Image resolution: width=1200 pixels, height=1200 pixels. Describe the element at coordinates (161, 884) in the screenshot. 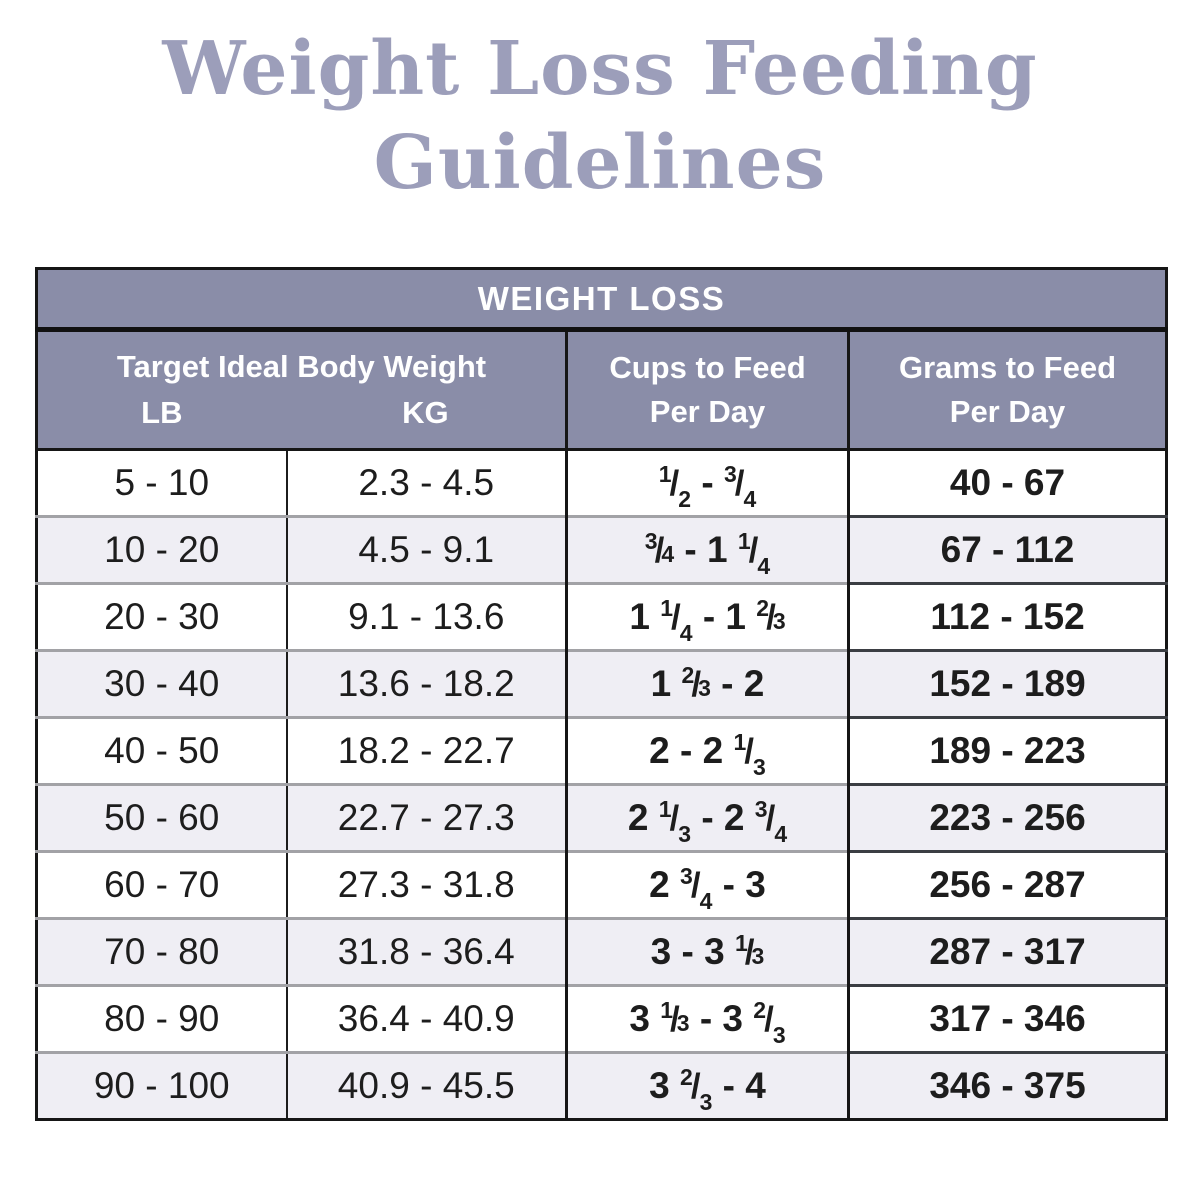

I see `lb-cell: 60 - 70` at that location.